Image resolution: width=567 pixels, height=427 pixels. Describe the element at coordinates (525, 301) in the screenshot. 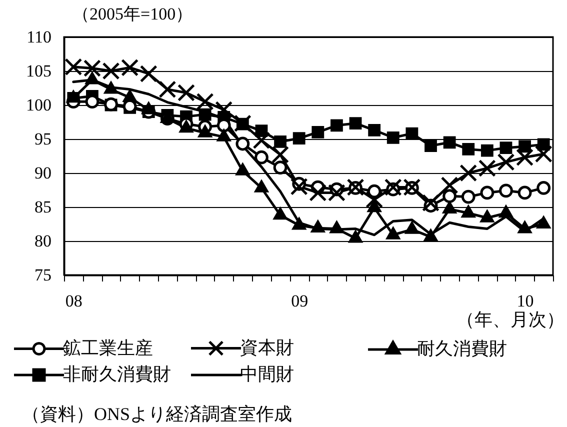

I see `x-tick-label: 10` at that location.